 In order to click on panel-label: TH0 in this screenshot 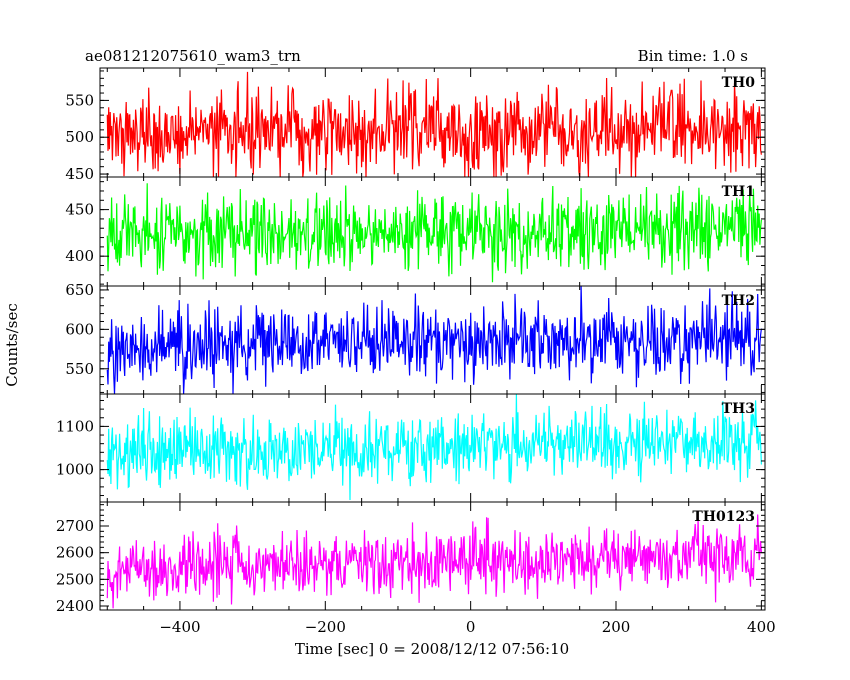, I will do `click(739, 83)`.